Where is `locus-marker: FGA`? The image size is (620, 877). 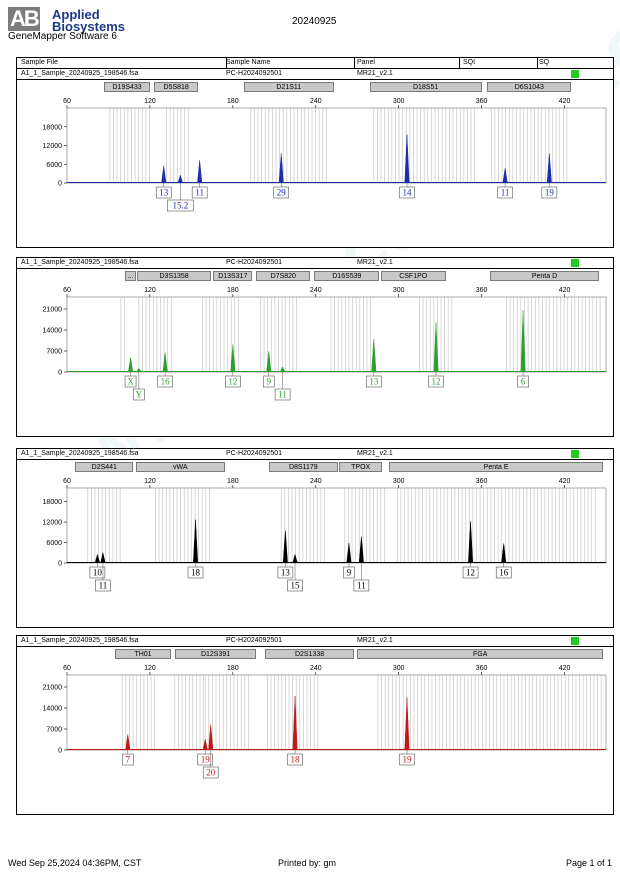
locus-marker: FGA is located at coordinates (480, 654).